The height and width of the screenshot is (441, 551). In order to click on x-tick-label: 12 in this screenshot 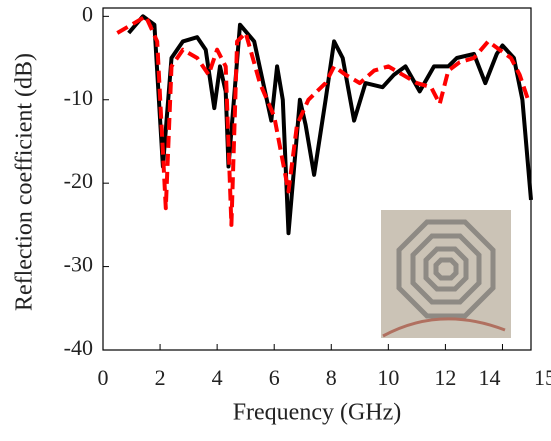, I will do `click(445, 377)`.